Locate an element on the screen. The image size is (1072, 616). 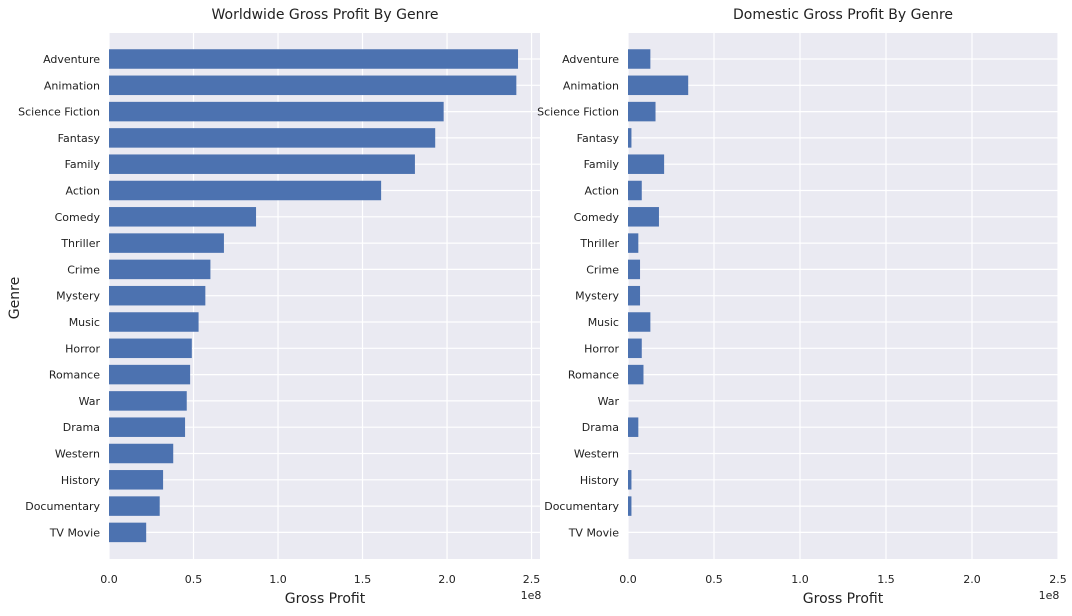
chart-title: Domestic Gross Profit By Genre is located at coordinates (843, 15).